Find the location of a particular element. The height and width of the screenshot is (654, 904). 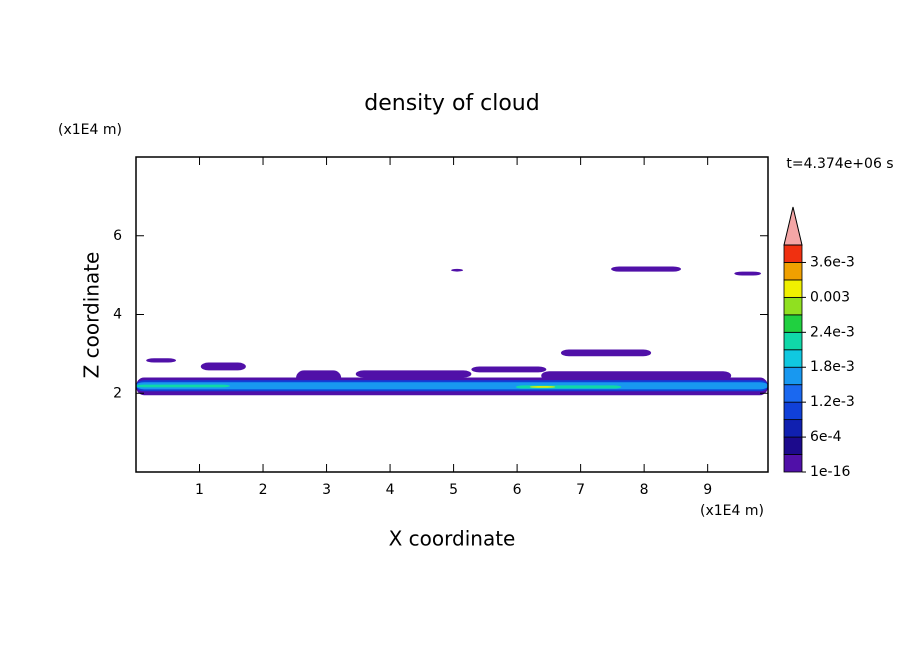

colorbar-tick-label: 1.8e-3 is located at coordinates (832, 367).